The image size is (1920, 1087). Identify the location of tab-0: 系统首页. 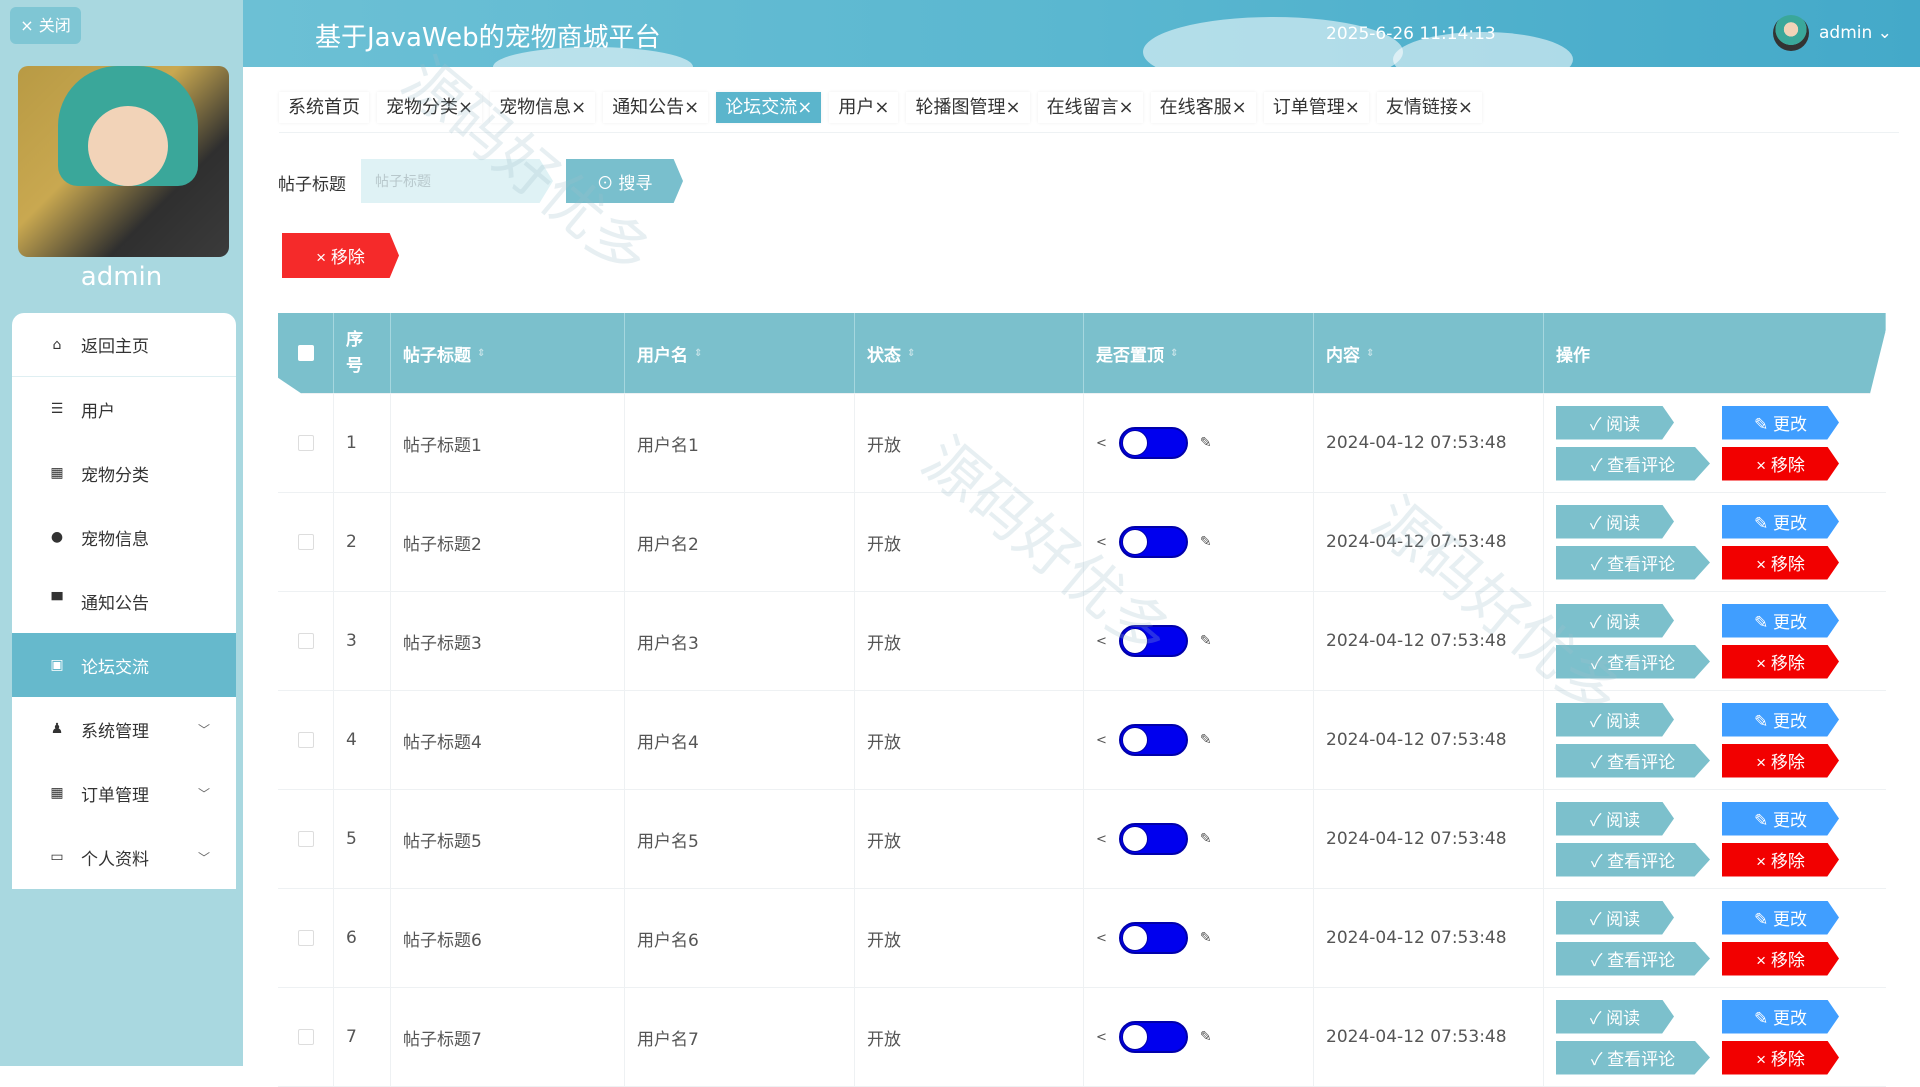
(324, 107).